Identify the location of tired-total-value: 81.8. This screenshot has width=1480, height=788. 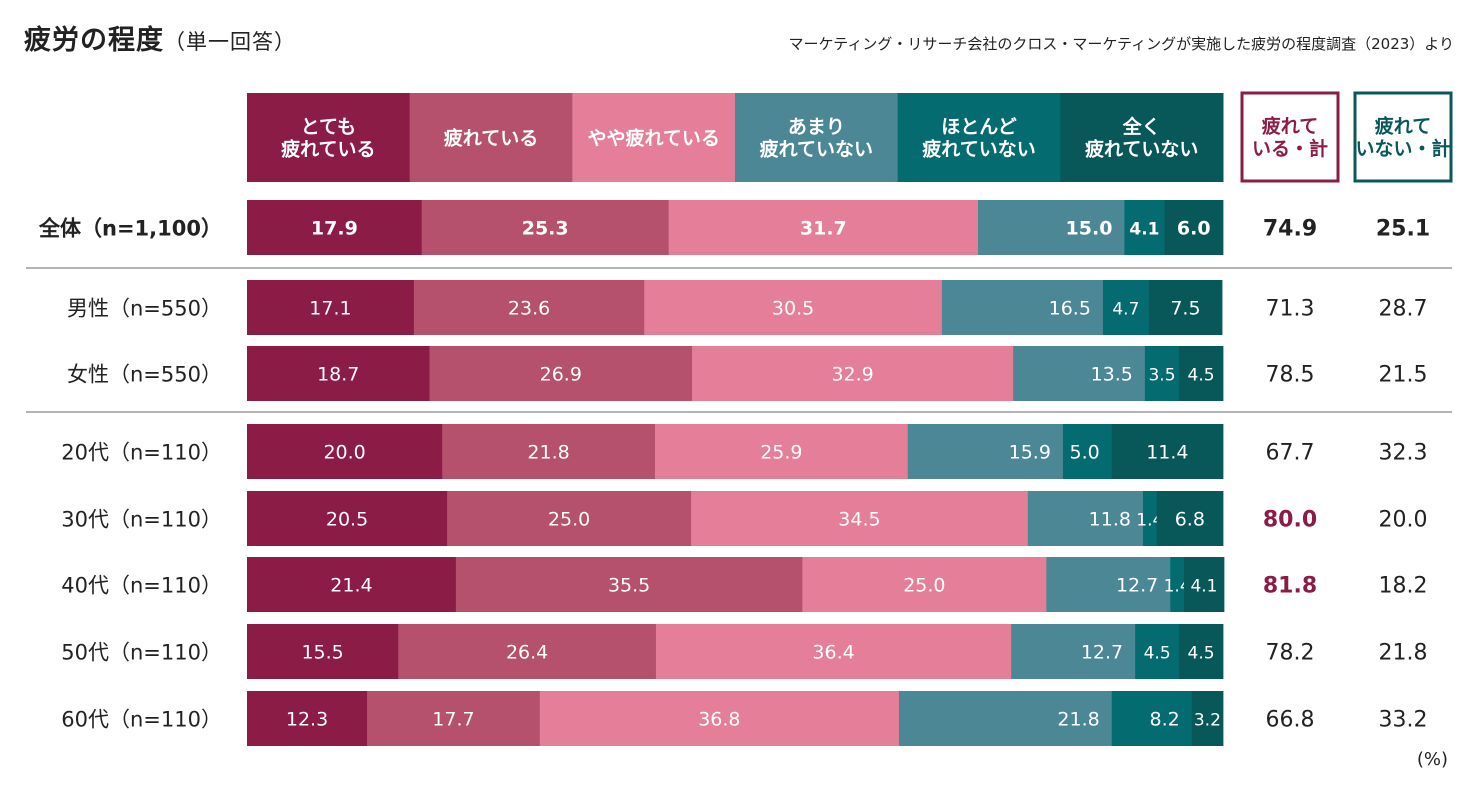
(1290, 586).